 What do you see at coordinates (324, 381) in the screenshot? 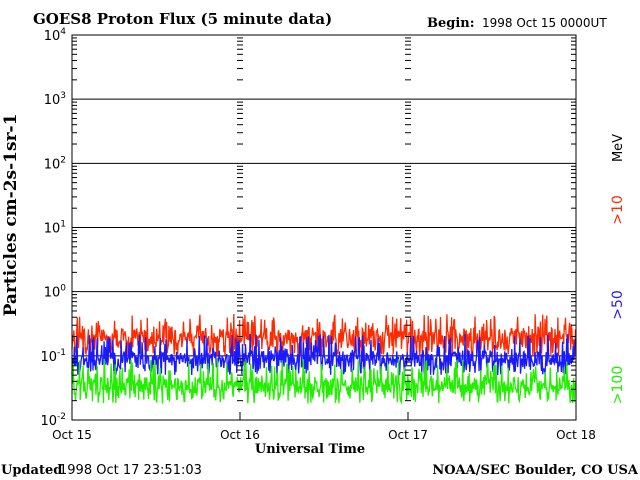
I see `series-line-gt100` at bounding box center [324, 381].